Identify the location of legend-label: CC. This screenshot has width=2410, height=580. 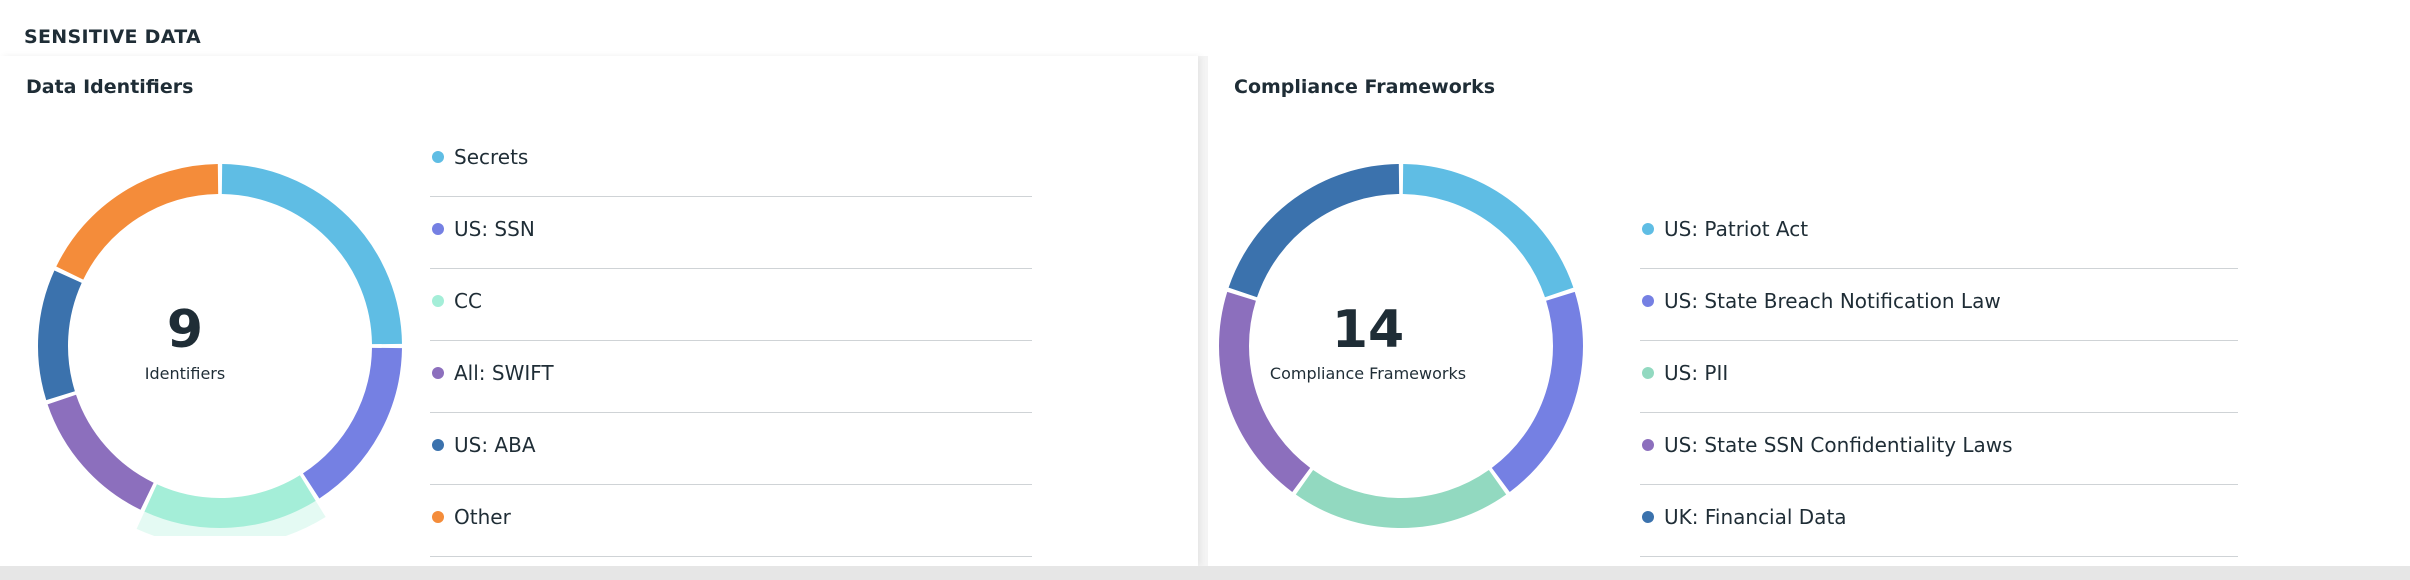
(468, 301).